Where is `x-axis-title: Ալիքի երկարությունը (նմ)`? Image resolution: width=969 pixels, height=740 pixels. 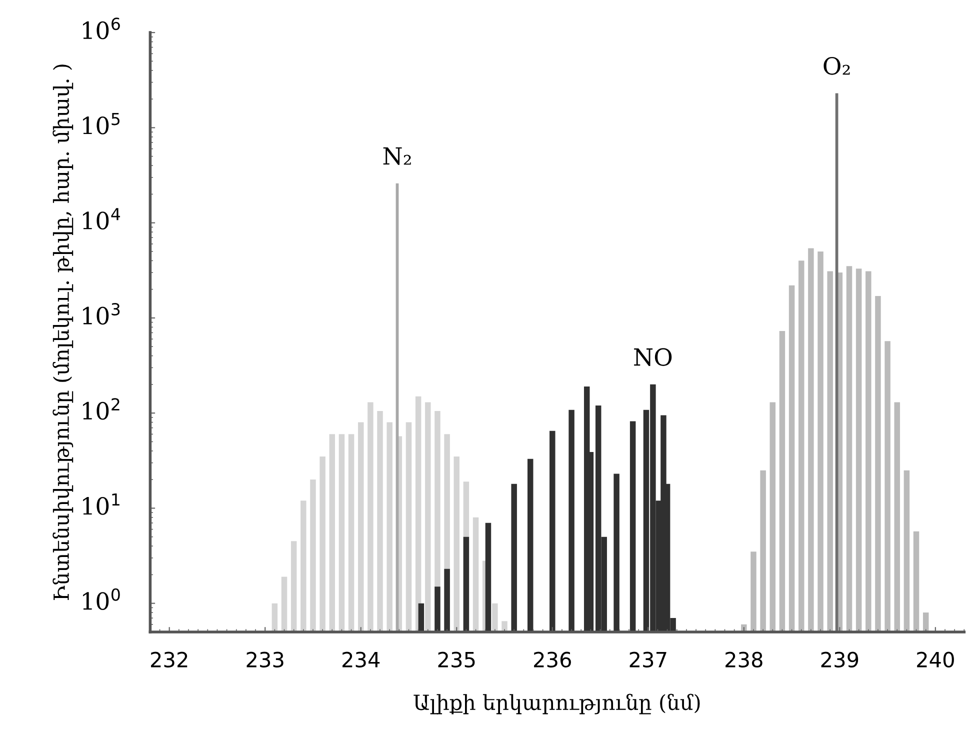 x-axis-title: Ալիքի երկարությունը (նմ) is located at coordinates (557, 704).